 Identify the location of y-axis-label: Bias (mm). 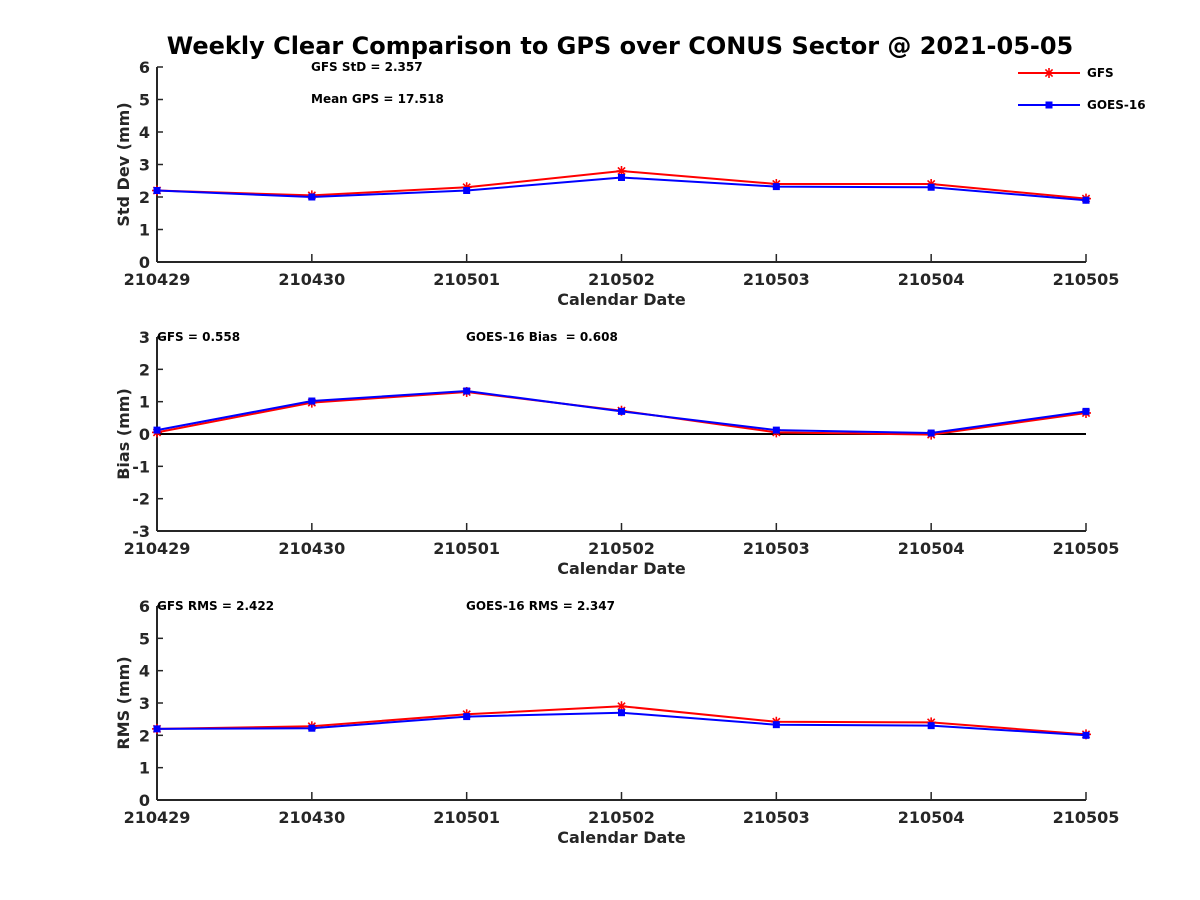
(123, 434).